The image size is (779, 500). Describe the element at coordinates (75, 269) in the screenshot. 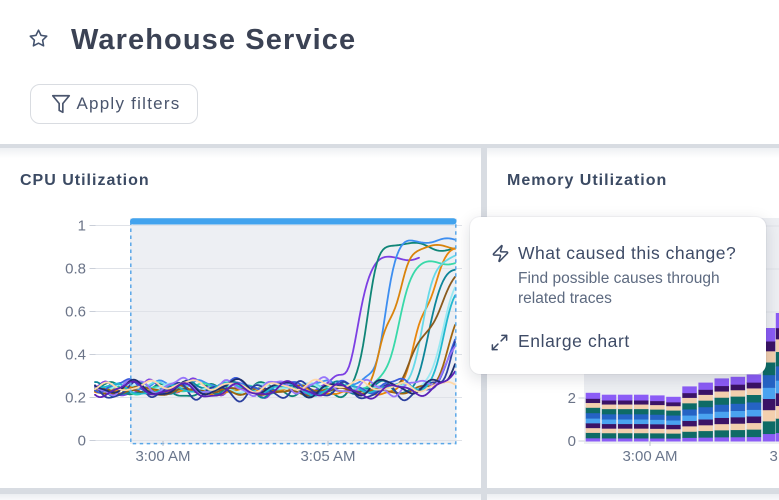

I see `svg-text: 0.8` at that location.